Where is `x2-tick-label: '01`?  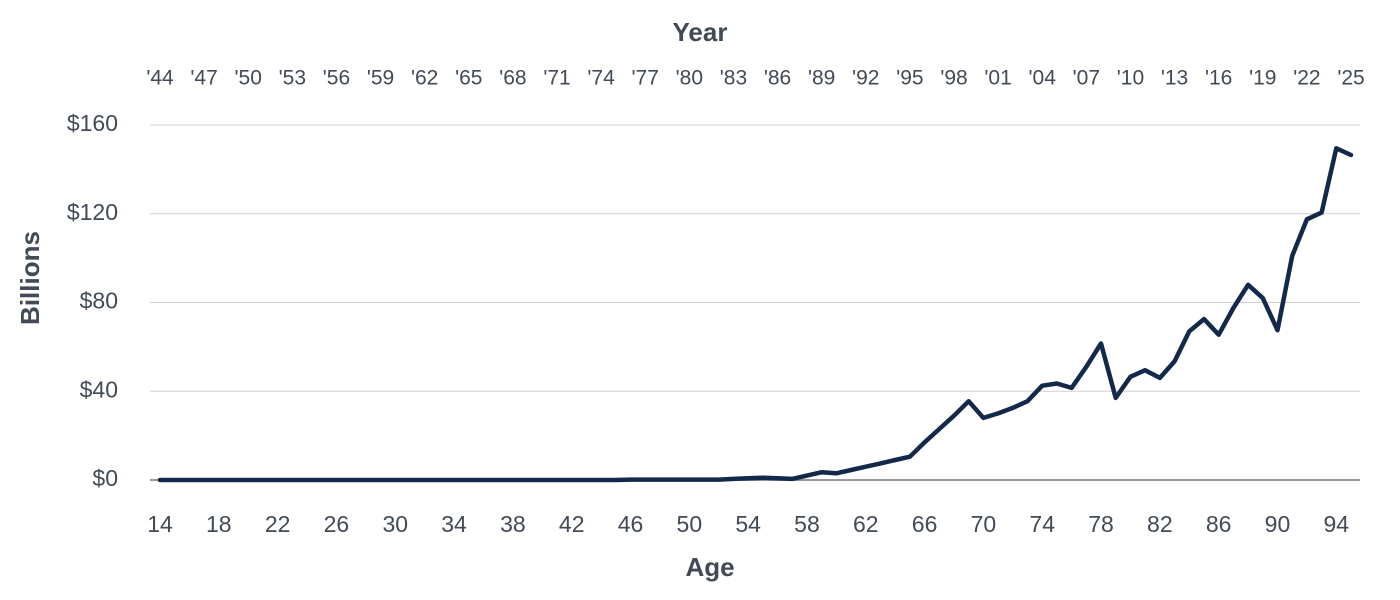 x2-tick-label: '01 is located at coordinates (997, 78).